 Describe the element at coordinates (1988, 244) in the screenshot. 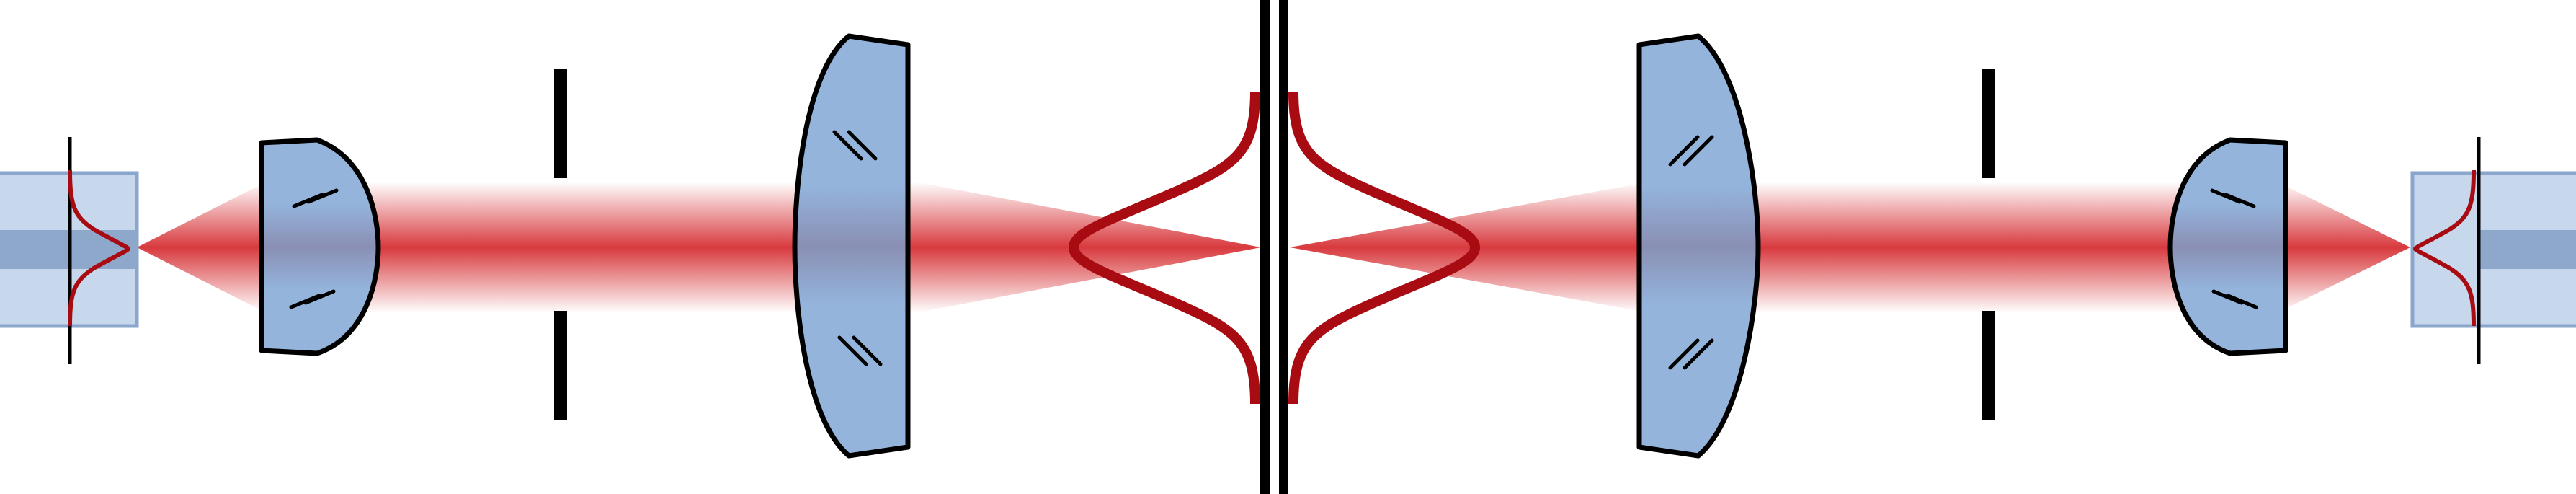

I see `aperture-right` at that location.